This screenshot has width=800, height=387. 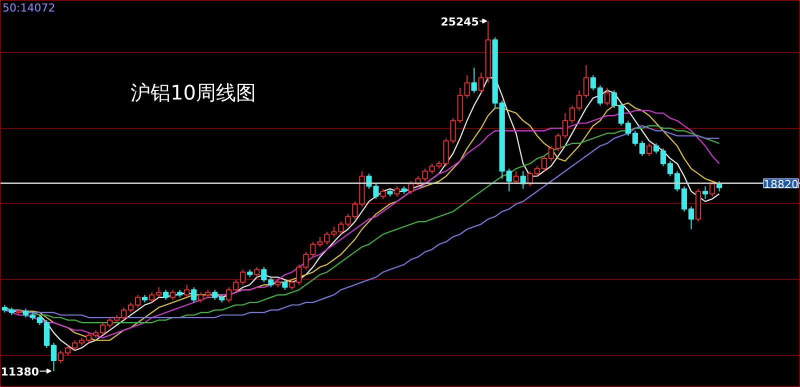 What do you see at coordinates (193, 92) in the screenshot?
I see `text: 沪铝10周线图` at bounding box center [193, 92].